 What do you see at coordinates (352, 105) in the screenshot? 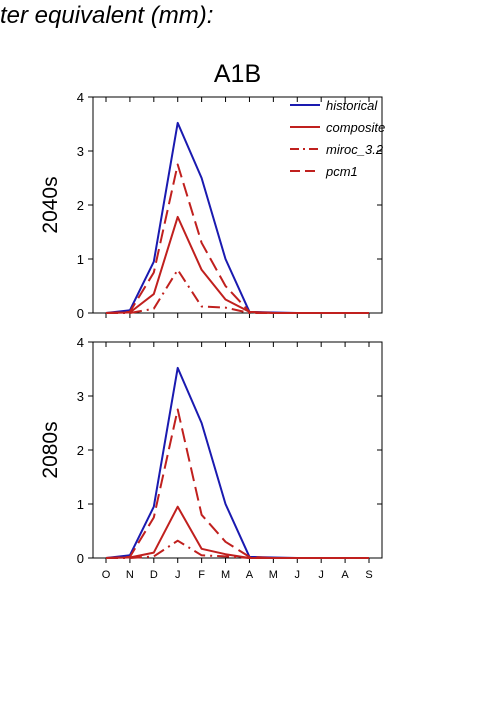
I see `legend-label: historical` at bounding box center [352, 105].